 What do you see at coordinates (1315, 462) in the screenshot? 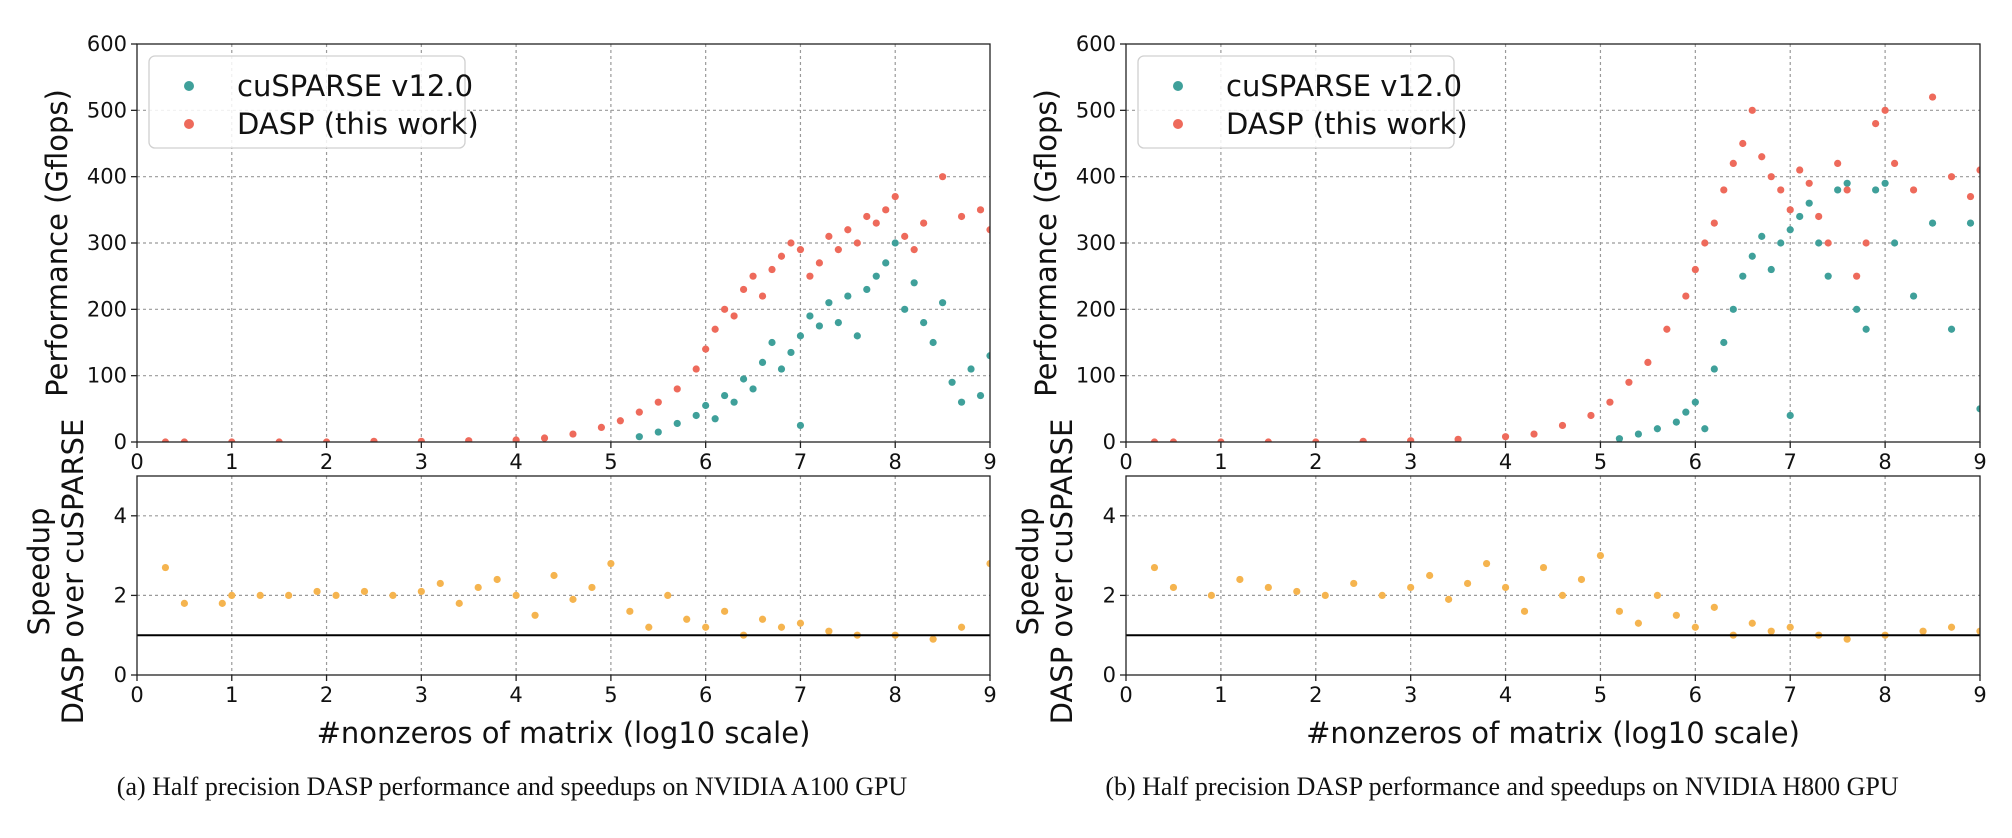
I see `x-tick-label: 2` at bounding box center [1315, 462].